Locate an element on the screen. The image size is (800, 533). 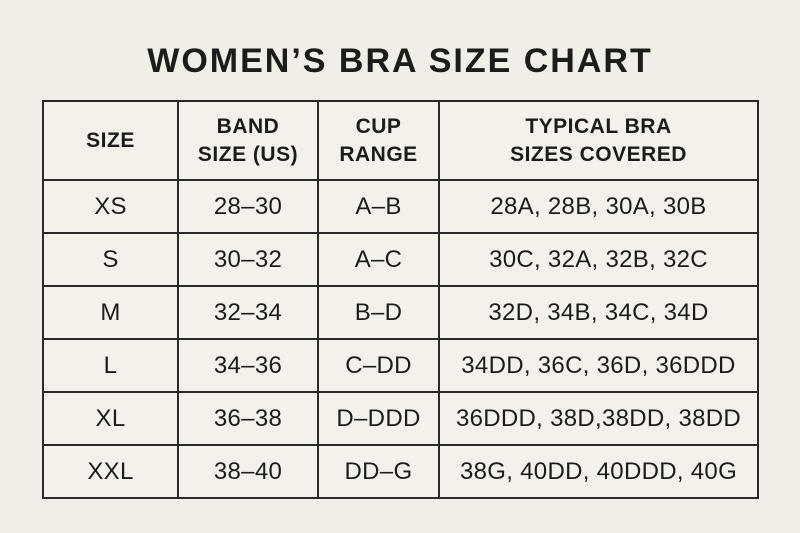
cell-band-size: 34–36 is located at coordinates (248, 365).